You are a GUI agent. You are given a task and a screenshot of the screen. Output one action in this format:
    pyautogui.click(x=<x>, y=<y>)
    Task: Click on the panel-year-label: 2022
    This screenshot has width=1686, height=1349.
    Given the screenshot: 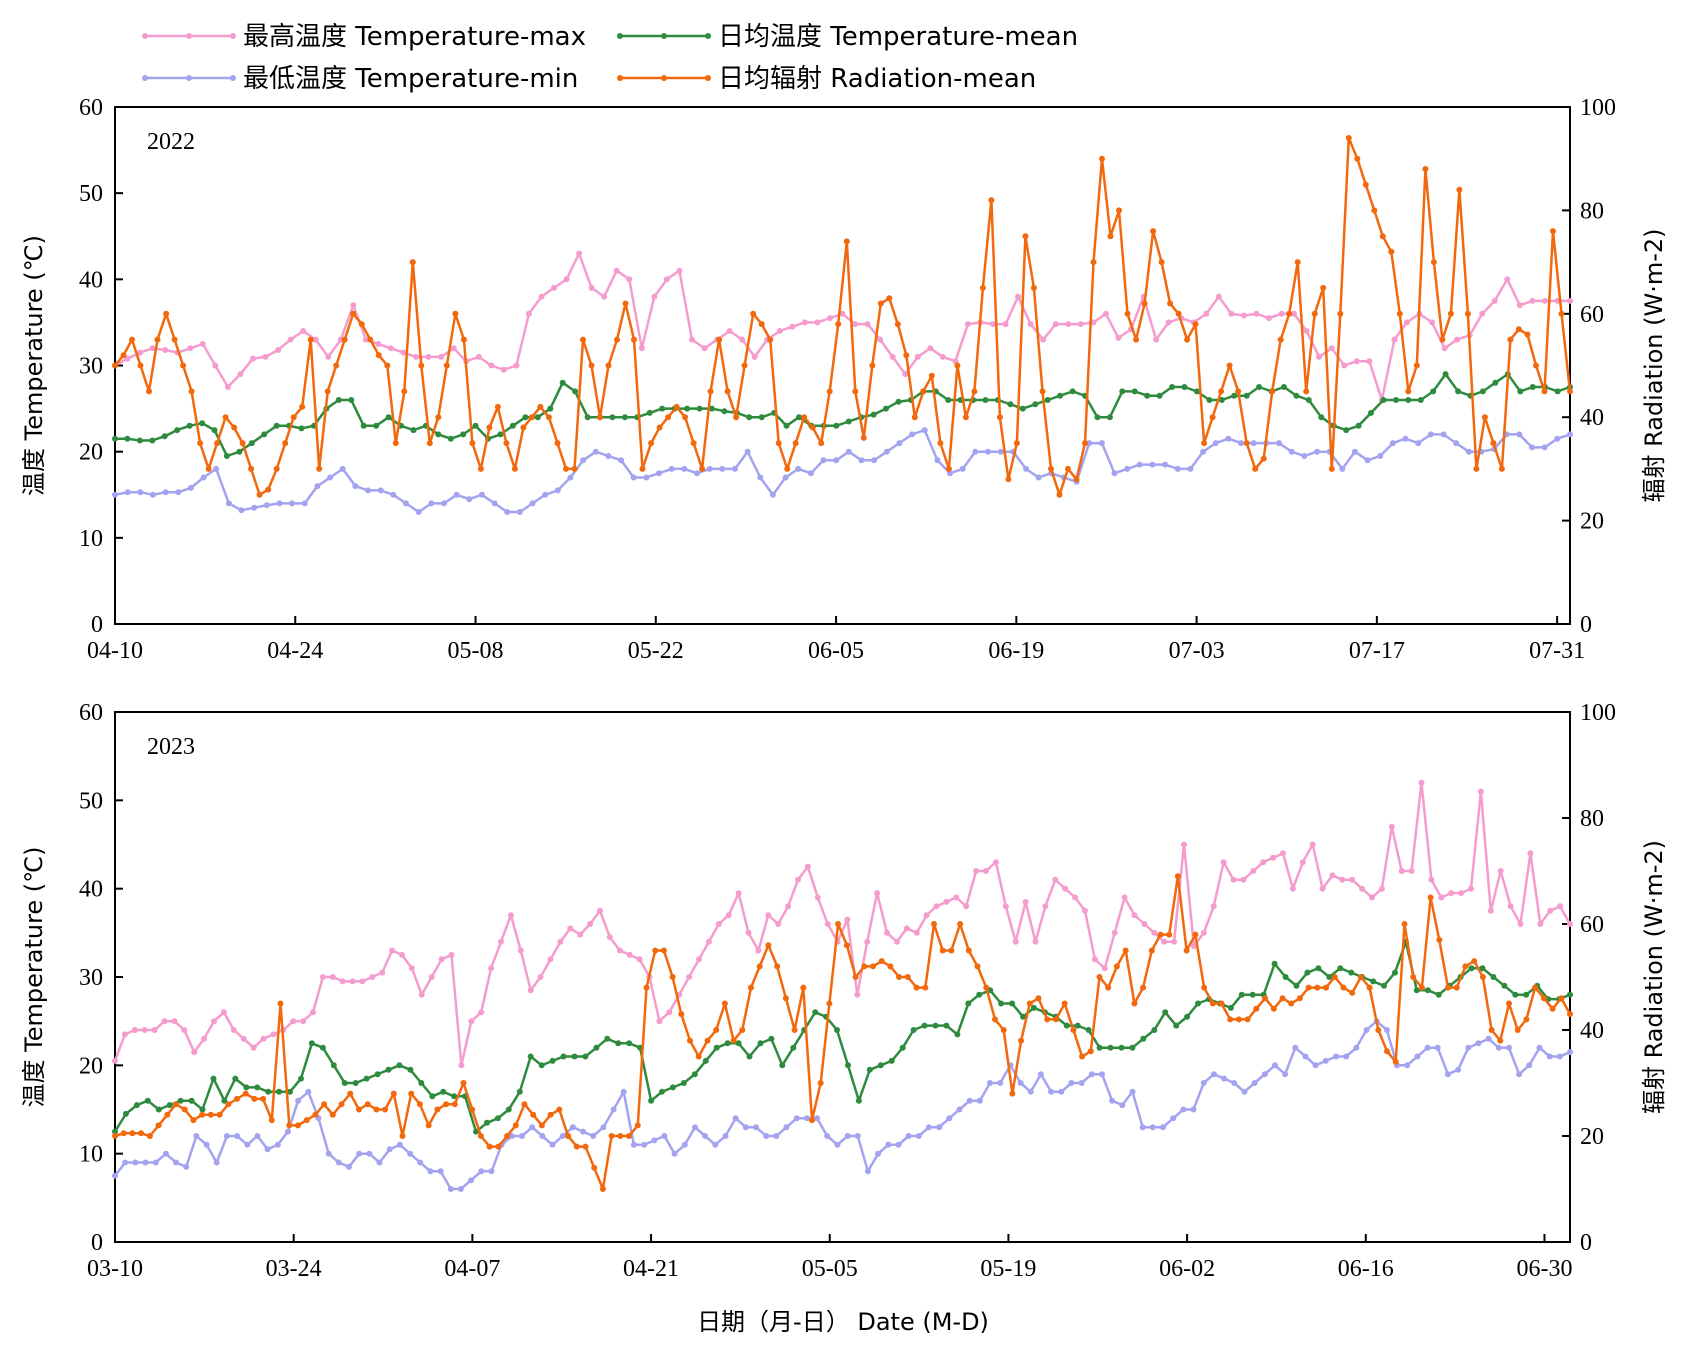 What is the action you would take?
    pyautogui.click(x=171, y=142)
    